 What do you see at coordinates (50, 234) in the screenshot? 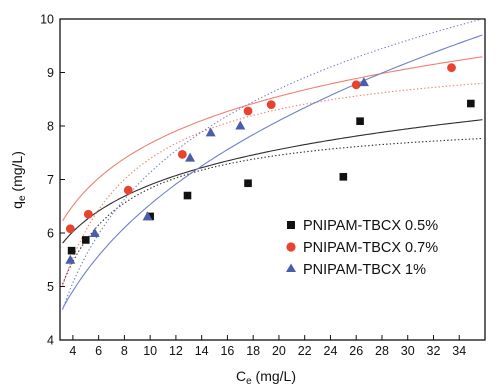
I see `y-tick-label: 6` at bounding box center [50, 234].